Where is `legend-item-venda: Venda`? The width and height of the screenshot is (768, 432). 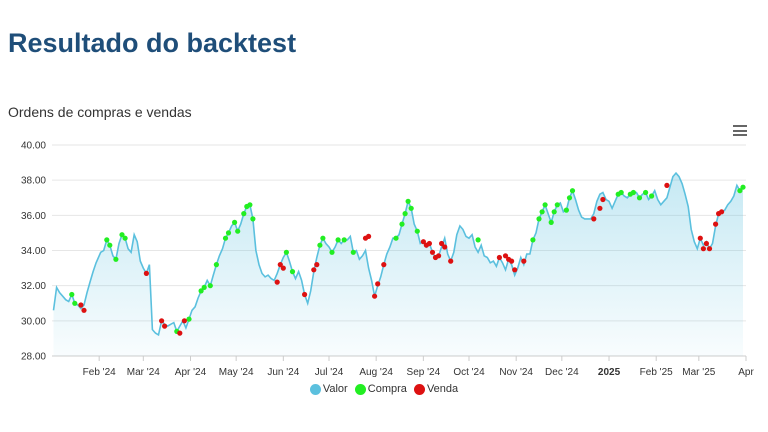
legend-item-venda: Venda is located at coordinates (436, 389).